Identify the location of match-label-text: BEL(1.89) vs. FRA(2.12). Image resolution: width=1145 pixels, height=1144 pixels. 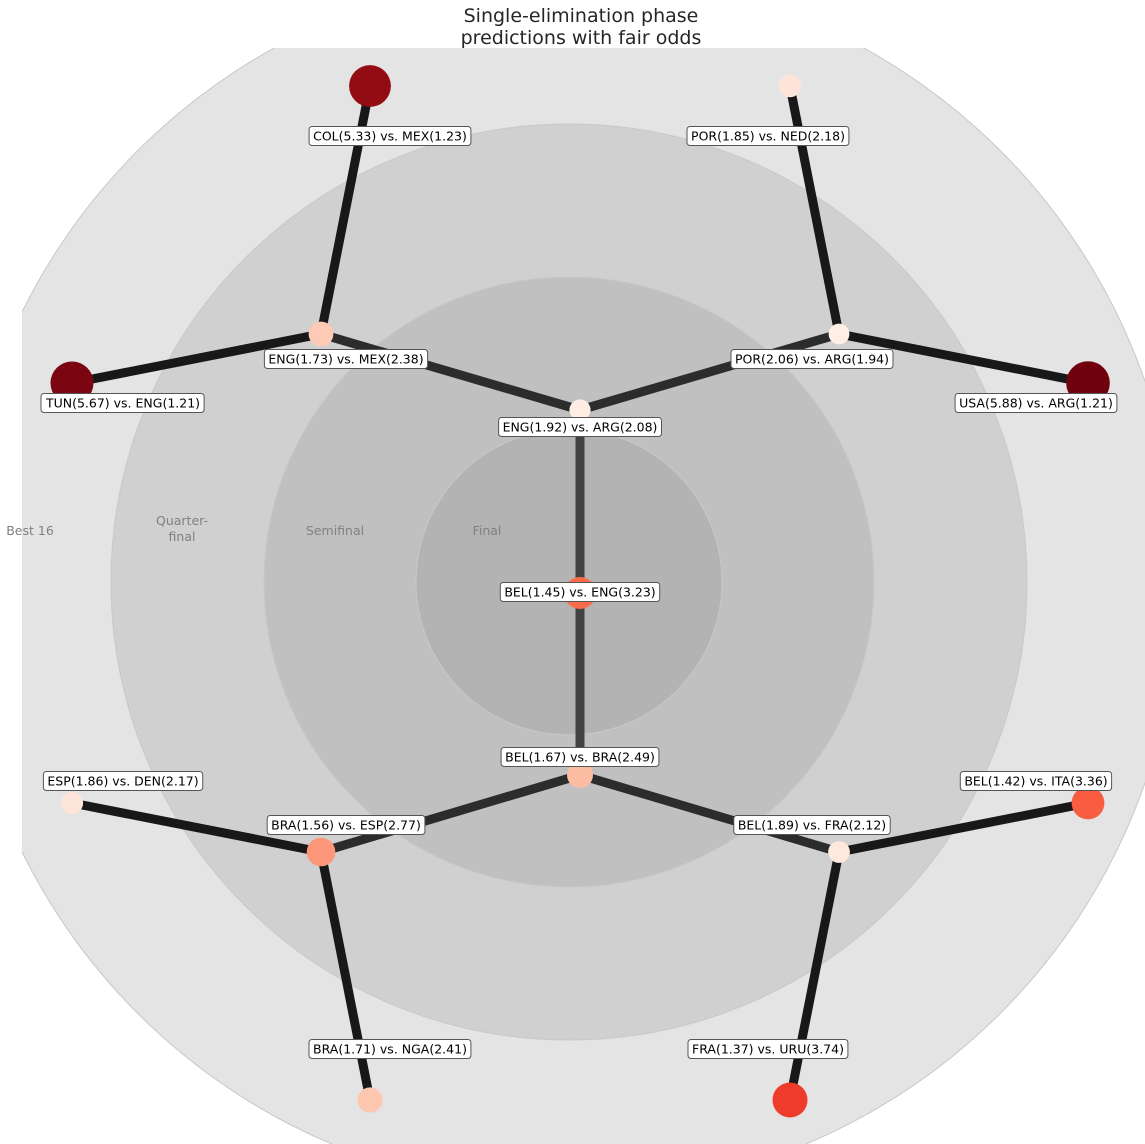
(812, 825).